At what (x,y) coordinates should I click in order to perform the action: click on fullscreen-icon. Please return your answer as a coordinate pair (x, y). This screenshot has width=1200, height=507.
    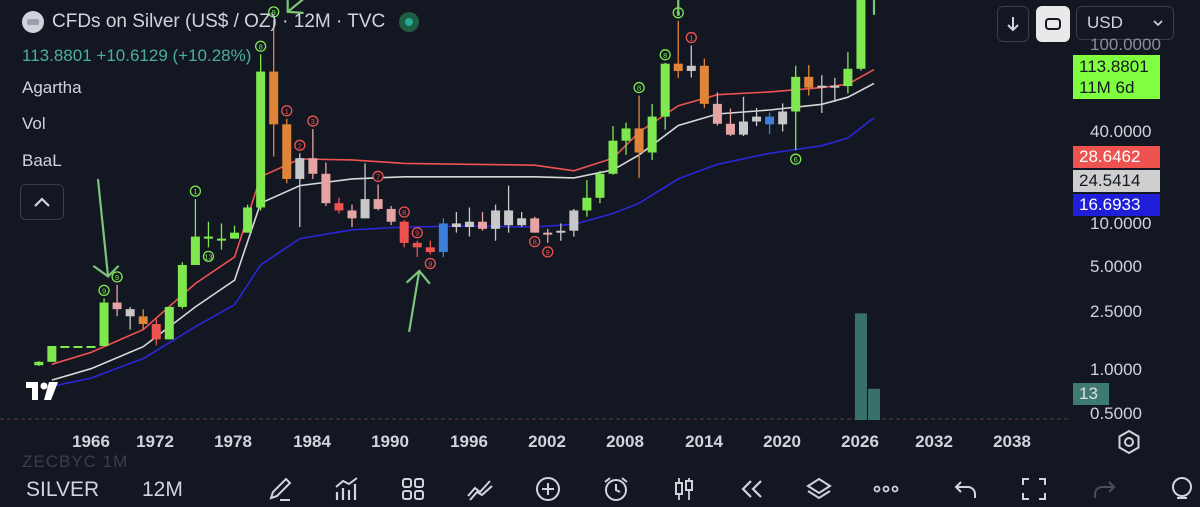
    Looking at the image, I should click on (1034, 489).